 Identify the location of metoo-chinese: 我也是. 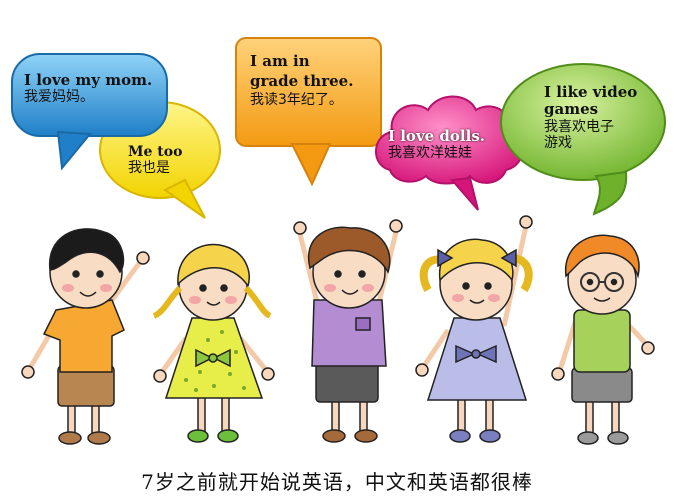
(149, 168).